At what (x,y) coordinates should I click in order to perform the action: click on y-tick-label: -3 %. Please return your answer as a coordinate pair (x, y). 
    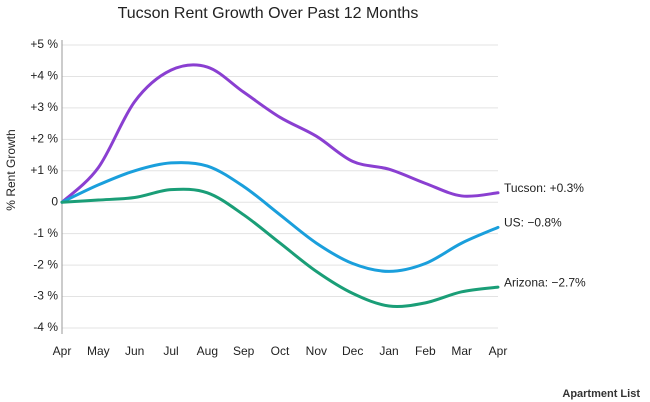
    Looking at the image, I should click on (45, 296).